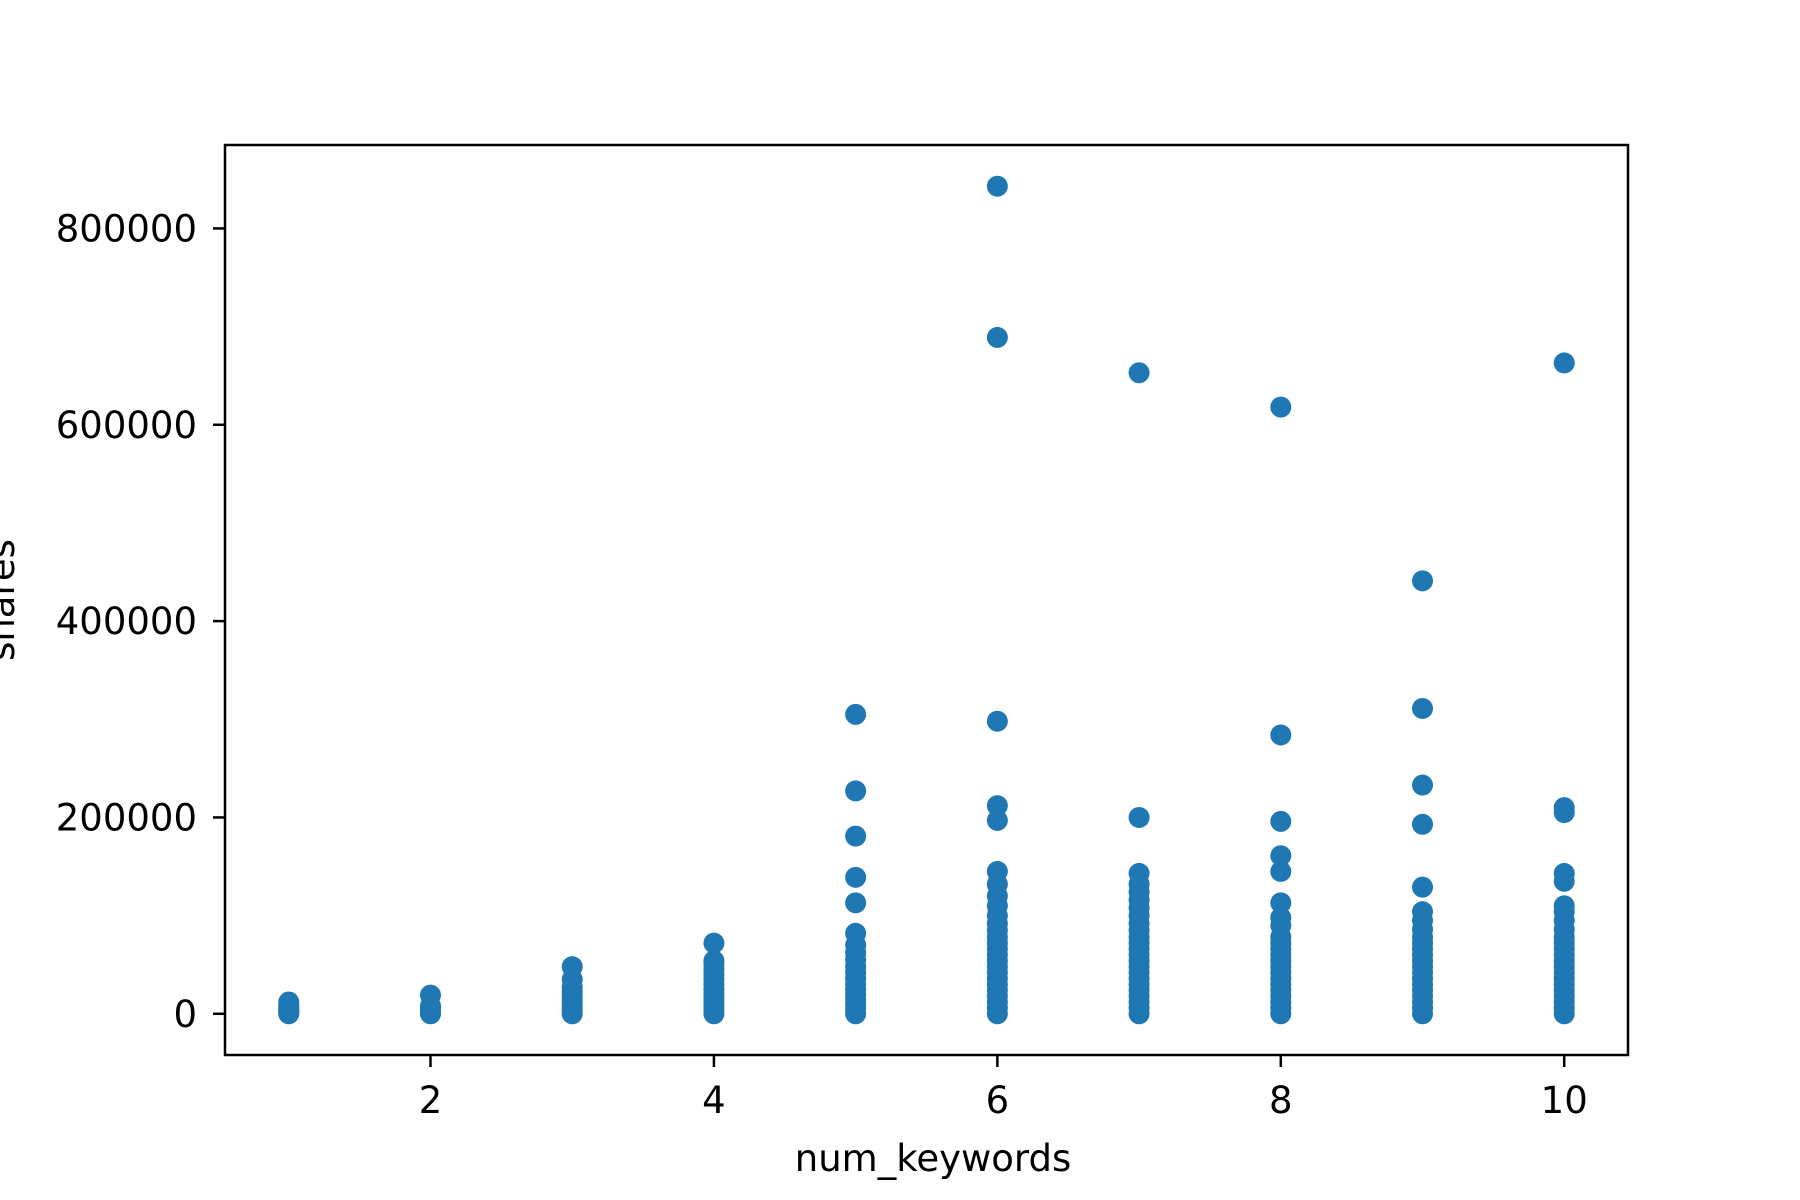 This screenshot has width=1800, height=1200. I want to click on y-axis: 0 200000 400000 600000 800000, so click(140, 621).